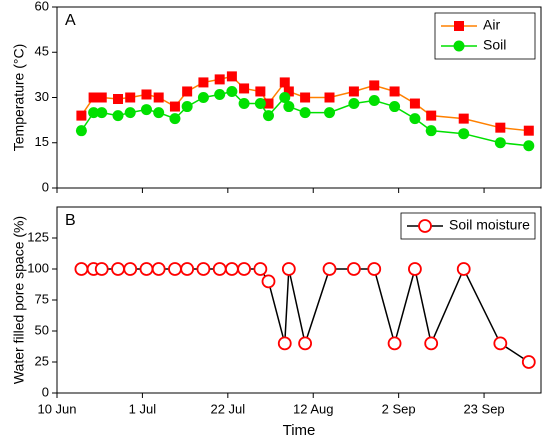 The image size is (550, 441). I want to click on y-tick-label: 60, so click(42, 6).